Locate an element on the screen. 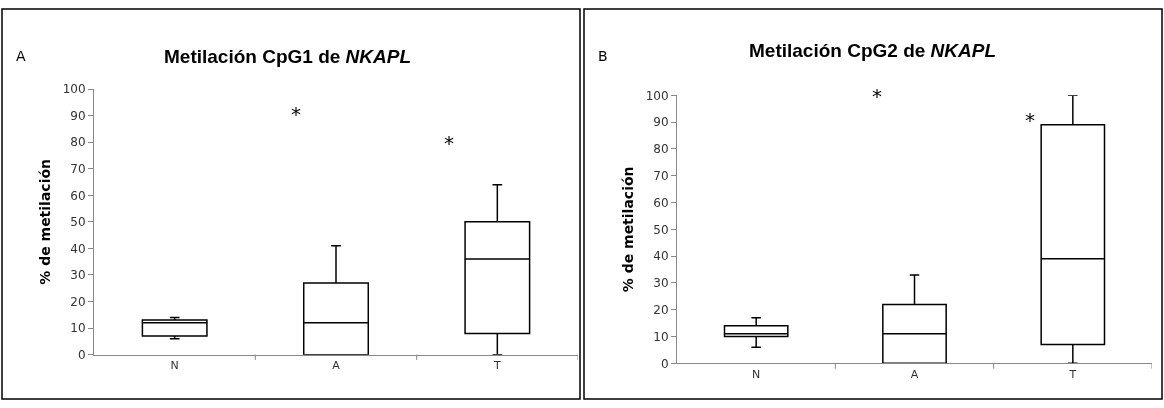 The width and height of the screenshot is (1164, 408). chart-title: Metilación CpG2 de NKAPL is located at coordinates (873, 50).